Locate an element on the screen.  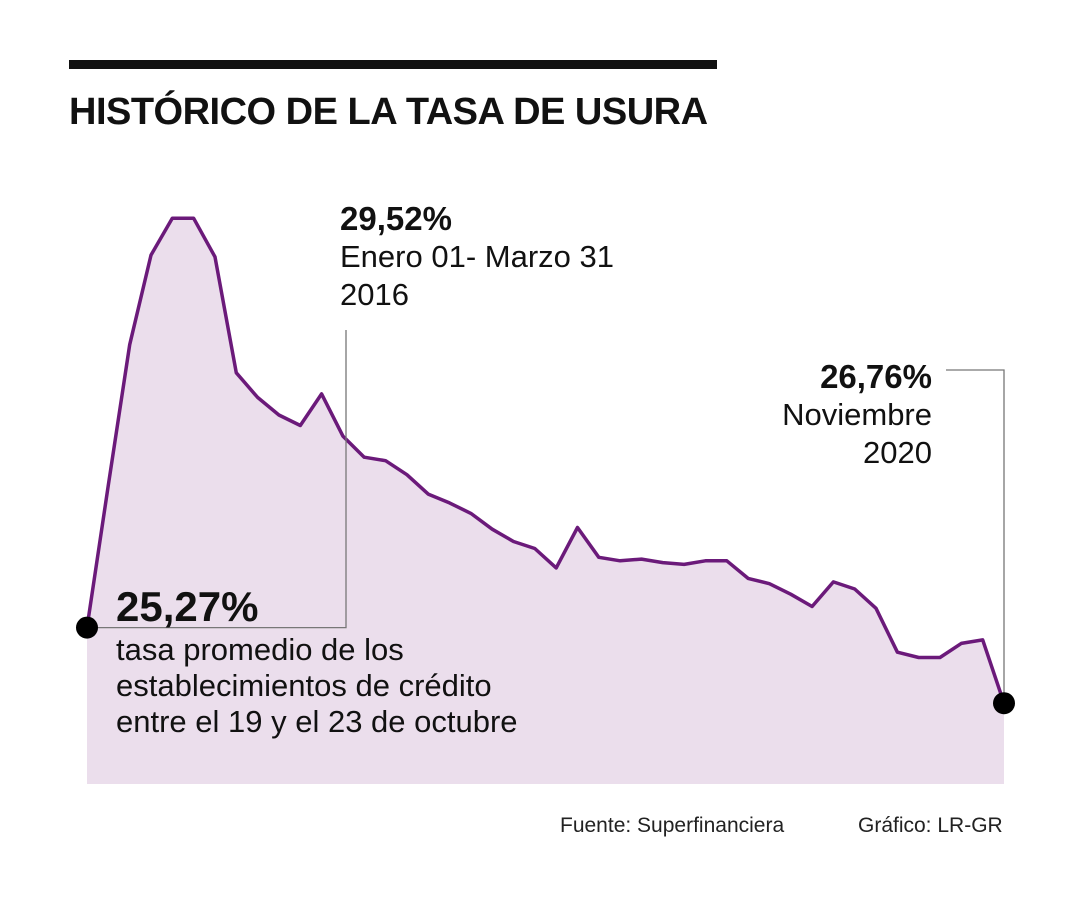
peak-leader-line is located at coordinates (217, 479).